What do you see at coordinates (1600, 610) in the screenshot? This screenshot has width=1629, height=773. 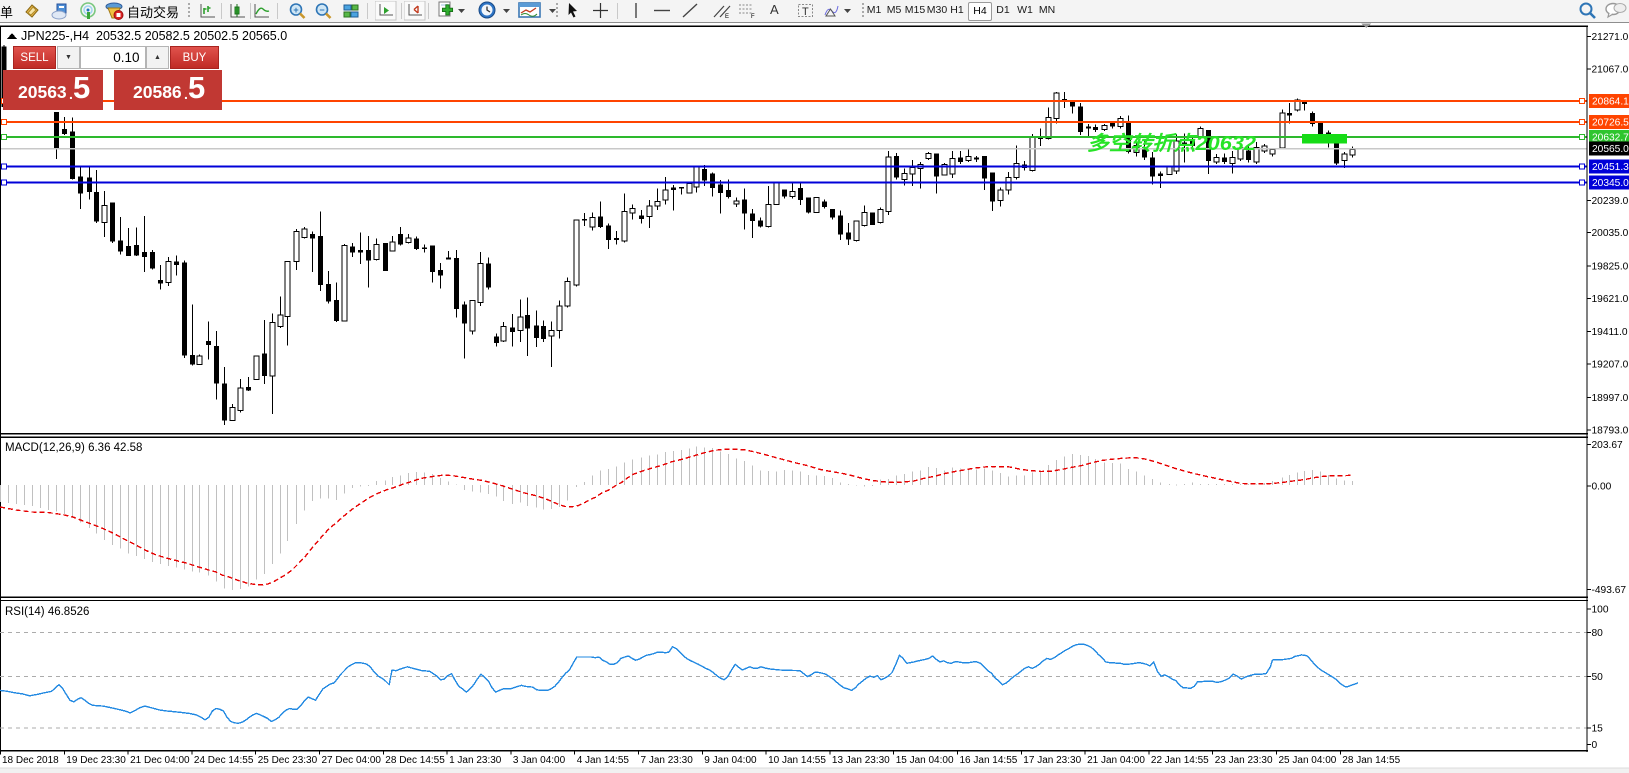 I see `svg-text: 100` at bounding box center [1600, 610].